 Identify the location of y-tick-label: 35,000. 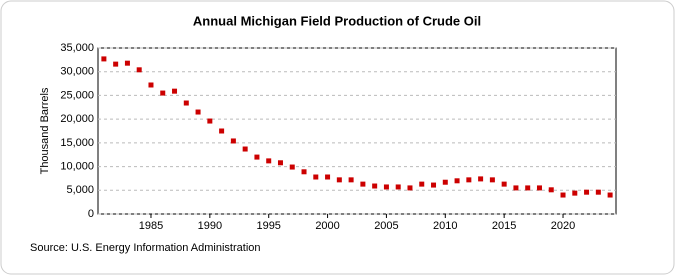
(77, 48).